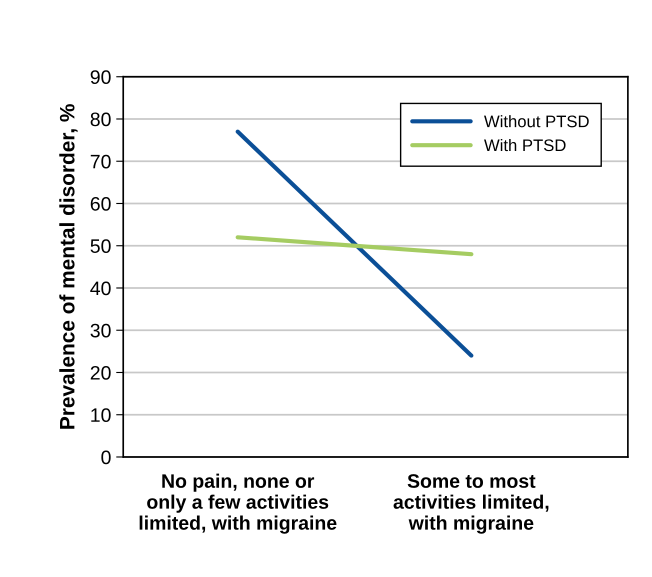  I want to click on y-tick-label: 20, so click(100, 373).